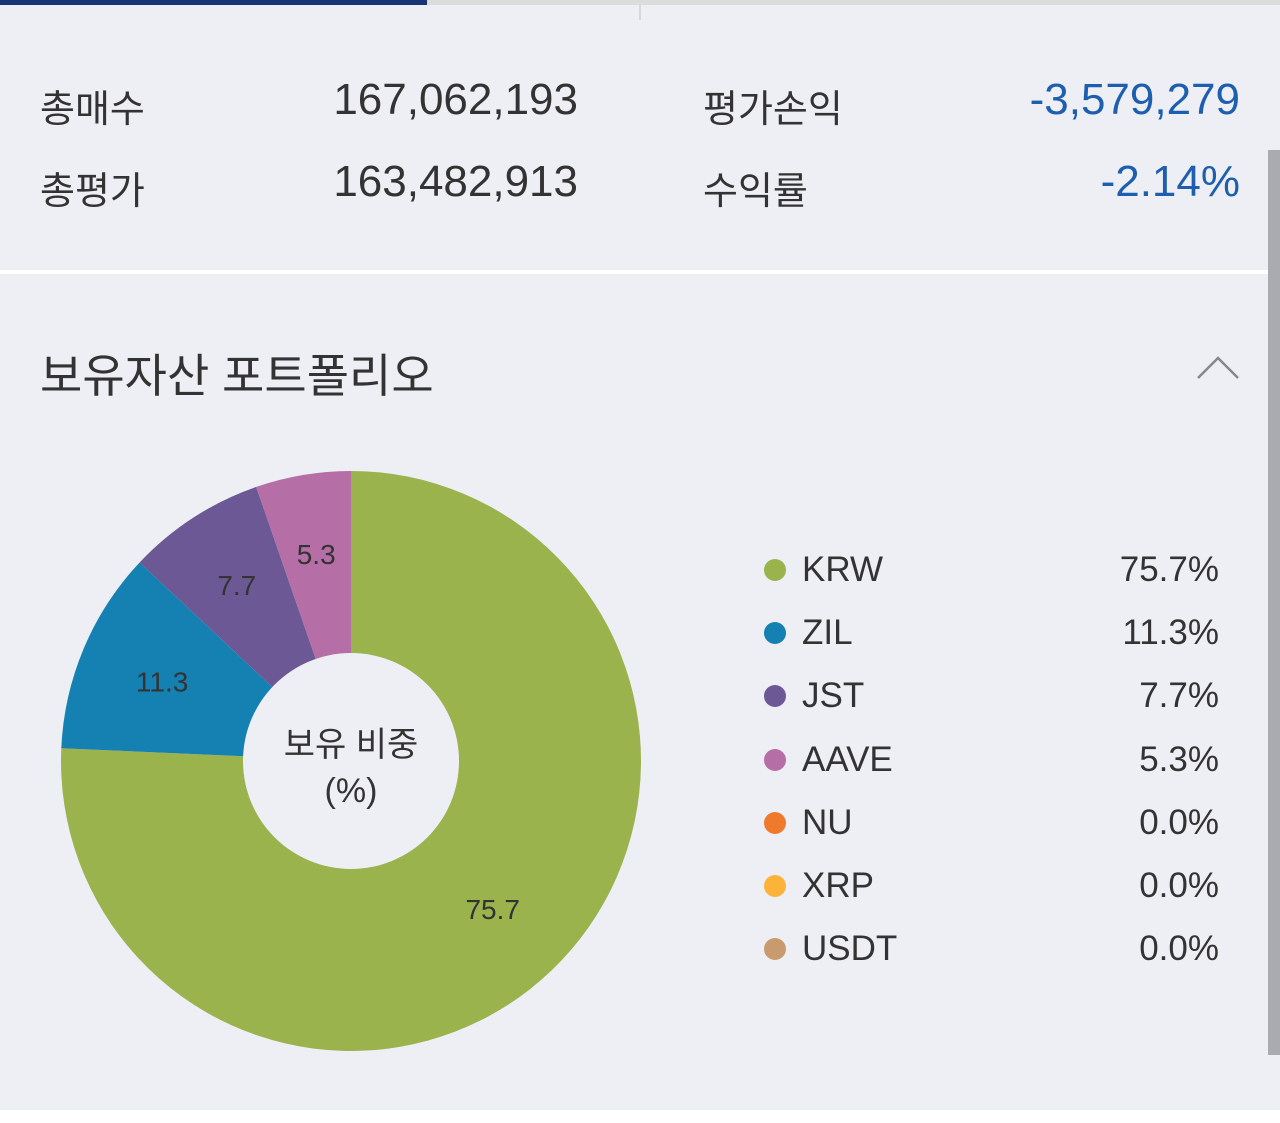 This screenshot has width=1280, height=1123. I want to click on legend-item-nu: NU 0.0%, so click(991, 822).